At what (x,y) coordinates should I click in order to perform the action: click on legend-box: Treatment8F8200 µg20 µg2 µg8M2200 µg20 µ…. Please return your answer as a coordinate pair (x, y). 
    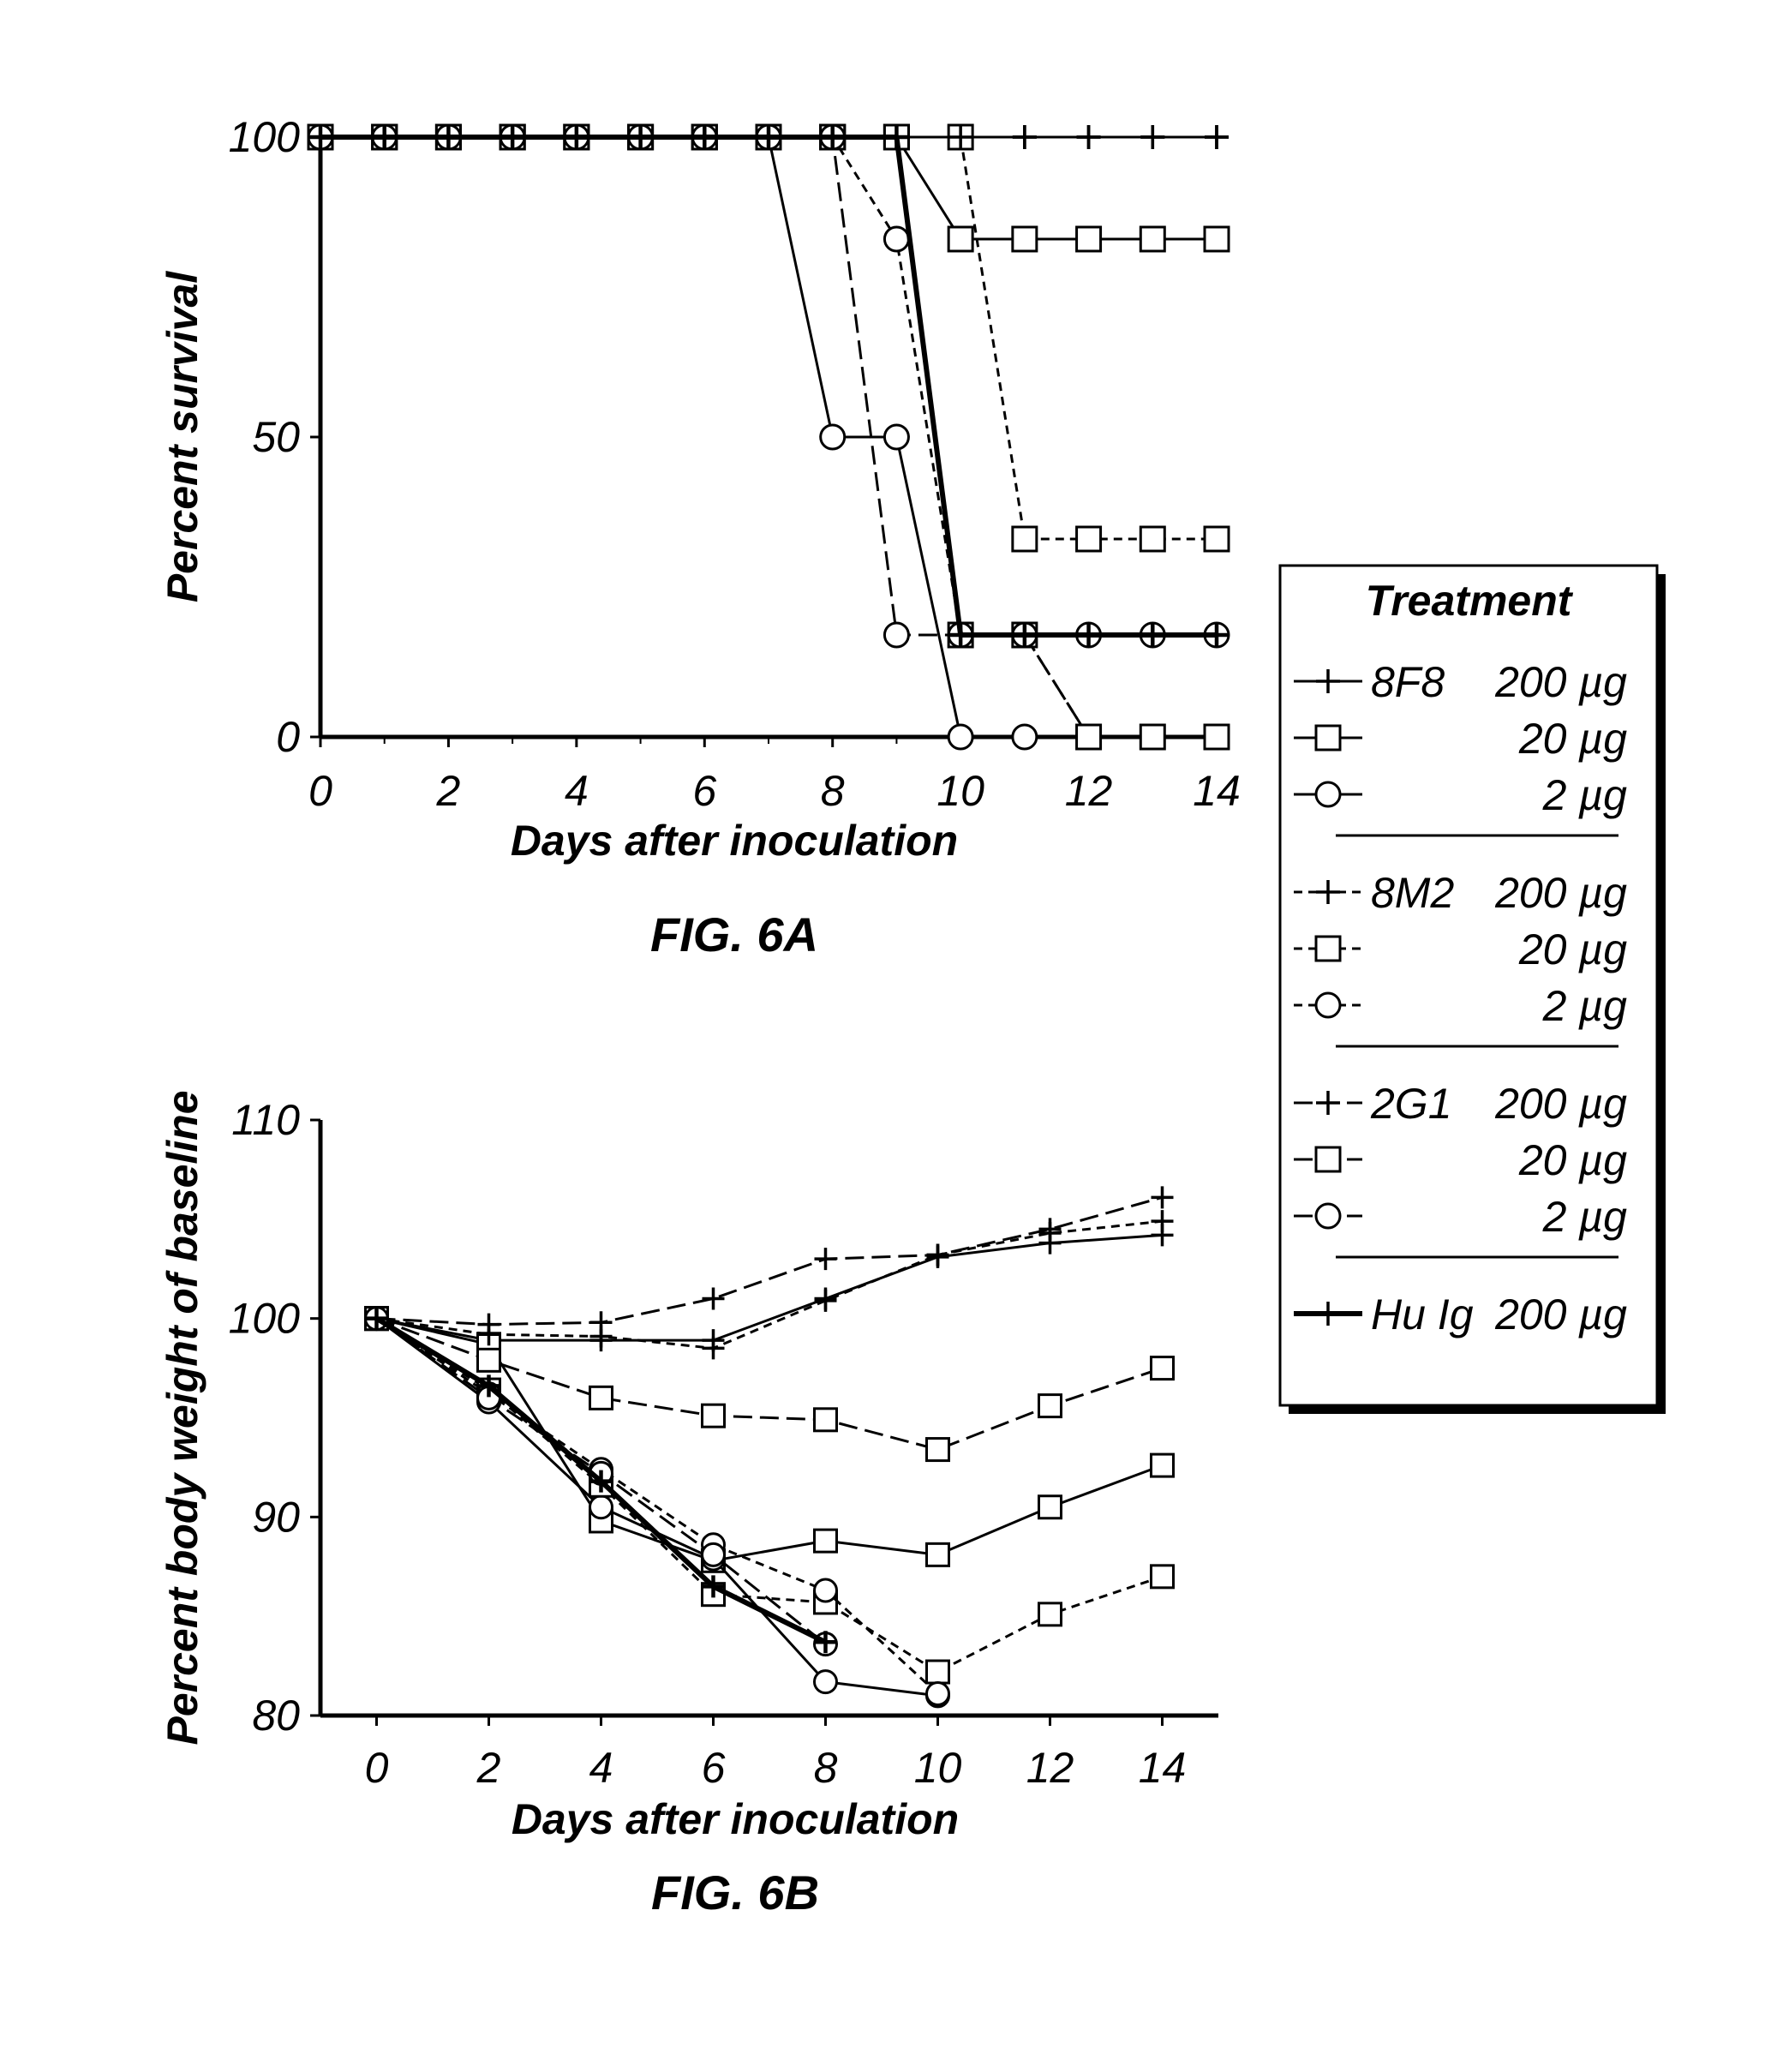
    Looking at the image, I should click on (1473, 990).